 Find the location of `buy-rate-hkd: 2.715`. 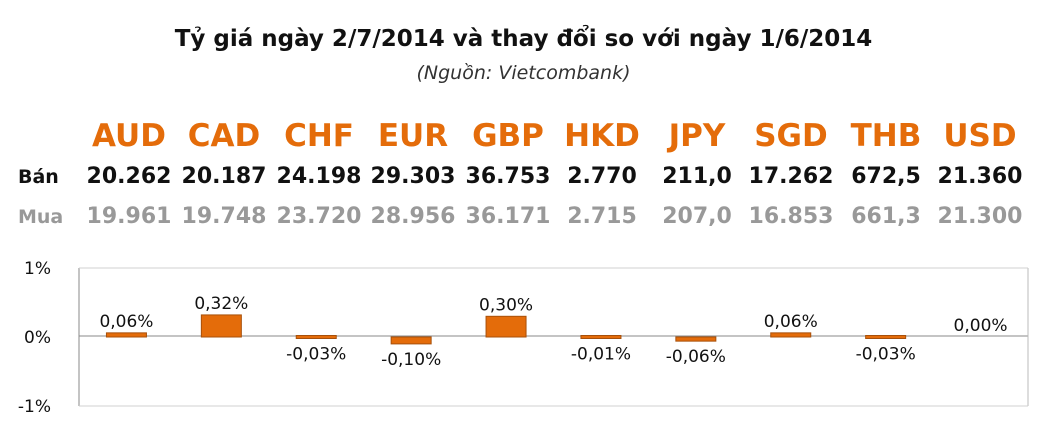

buy-rate-hkd: 2.715 is located at coordinates (602, 216).